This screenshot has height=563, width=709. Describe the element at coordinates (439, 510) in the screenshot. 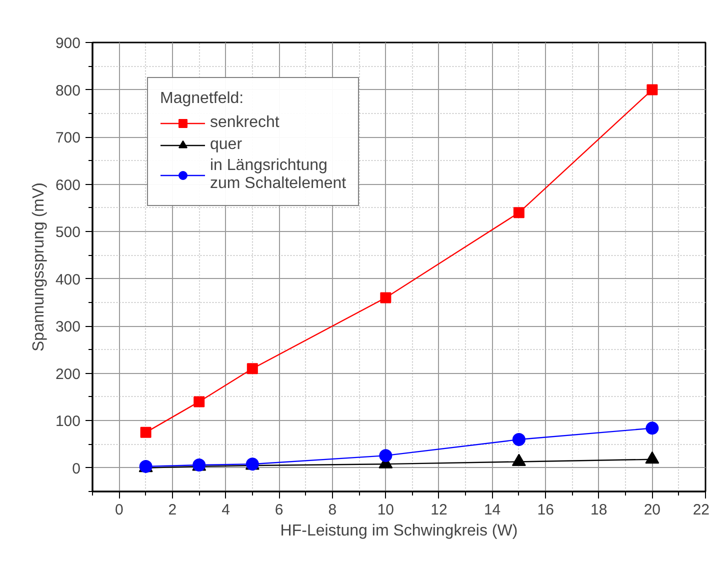

I see `x-tick-label: 12` at that location.